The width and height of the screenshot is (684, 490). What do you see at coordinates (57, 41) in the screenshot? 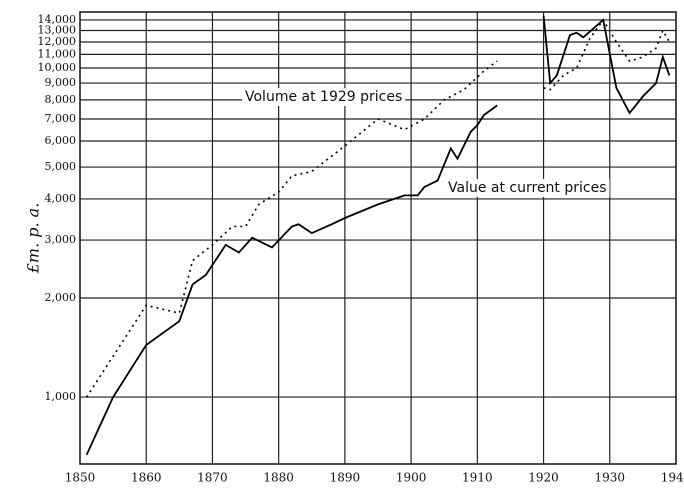
I see `y-tick-label: 12,000` at bounding box center [57, 41].